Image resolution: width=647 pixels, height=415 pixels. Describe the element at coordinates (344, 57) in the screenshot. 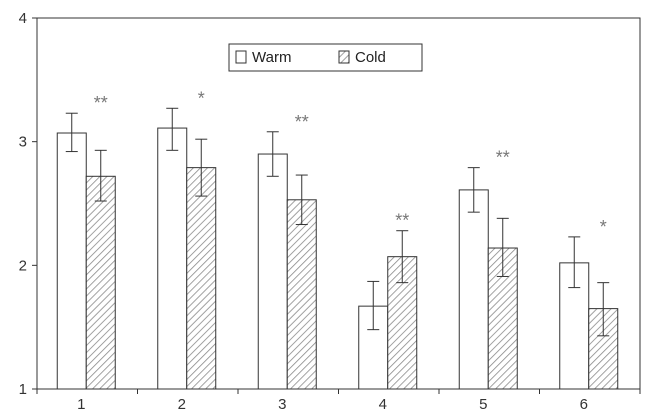

I see `legend-swatch-cold` at that location.